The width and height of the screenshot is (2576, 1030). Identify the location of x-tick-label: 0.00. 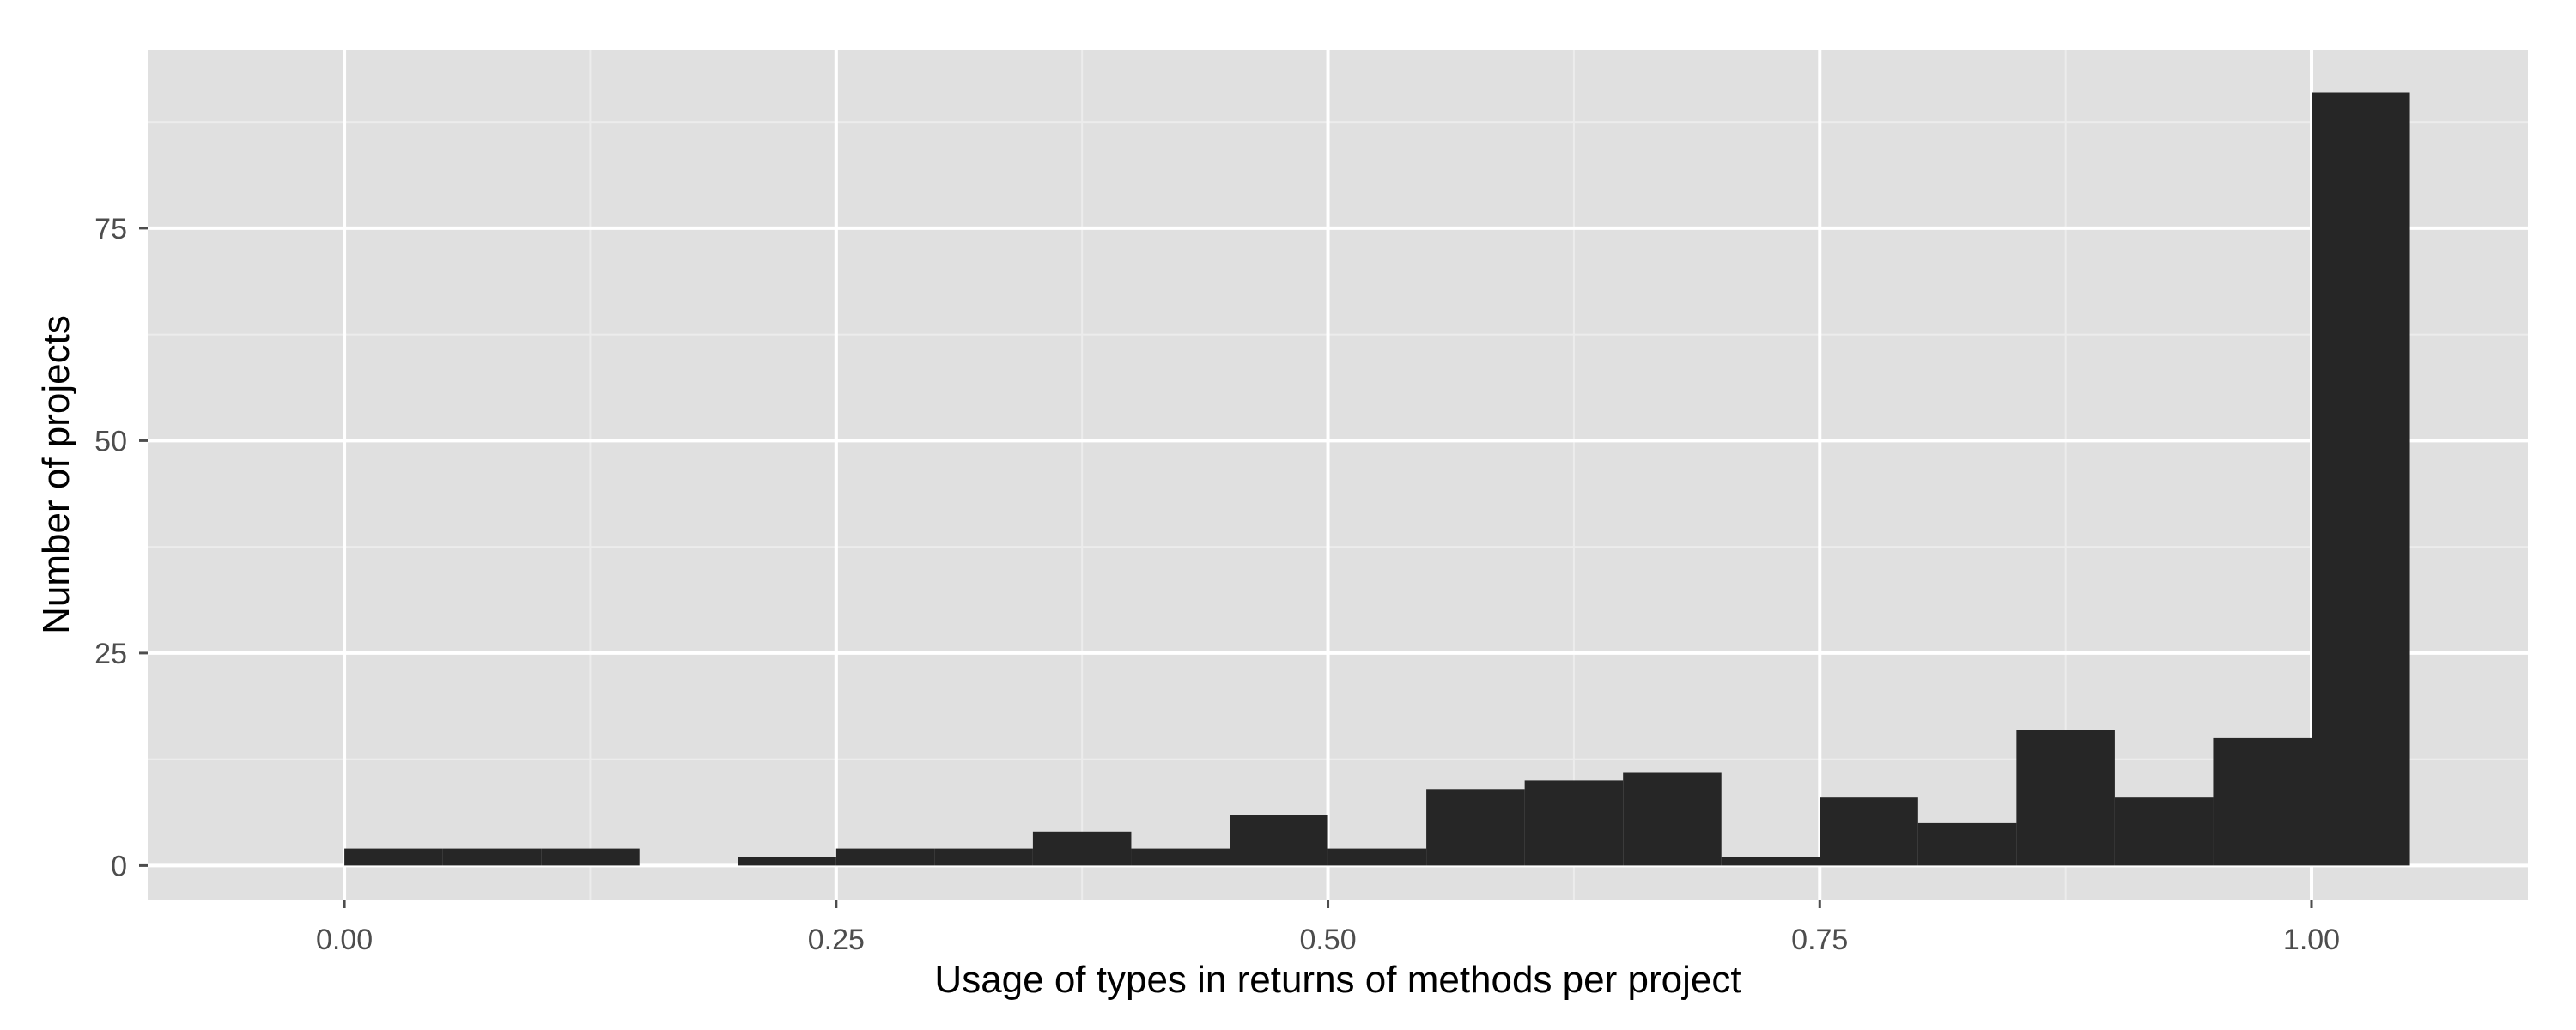
(345, 940).